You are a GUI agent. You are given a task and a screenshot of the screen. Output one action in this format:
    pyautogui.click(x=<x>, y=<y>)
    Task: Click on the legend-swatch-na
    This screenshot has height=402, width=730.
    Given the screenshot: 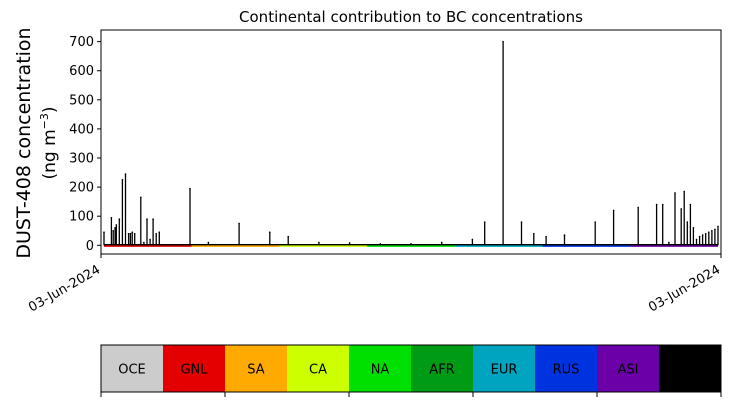 What is the action you would take?
    pyautogui.click(x=380, y=368)
    